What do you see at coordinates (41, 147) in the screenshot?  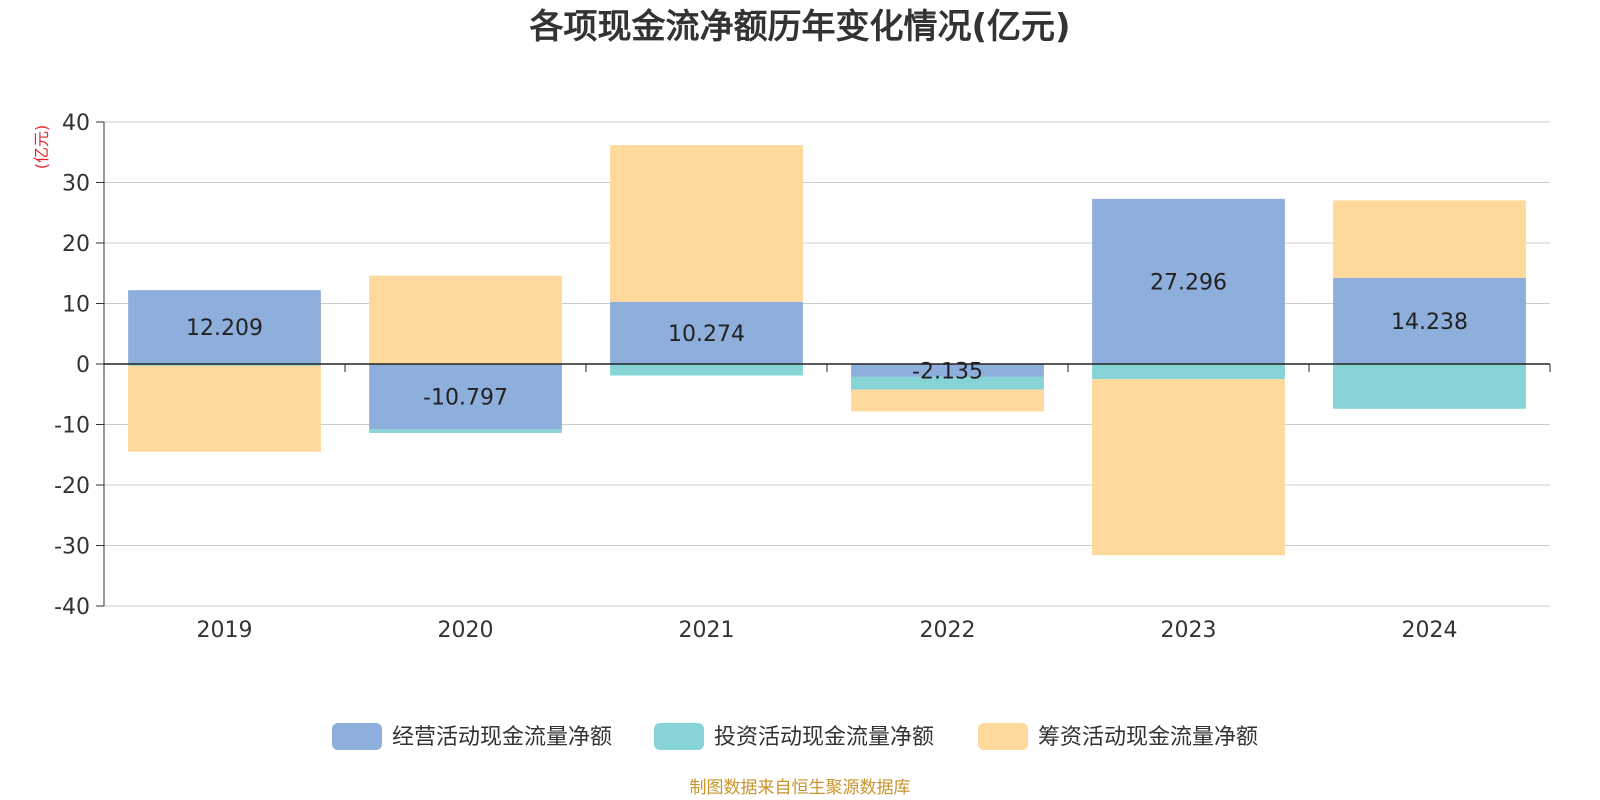 I see `y-axis-unit-label: (亿元)` at bounding box center [41, 147].